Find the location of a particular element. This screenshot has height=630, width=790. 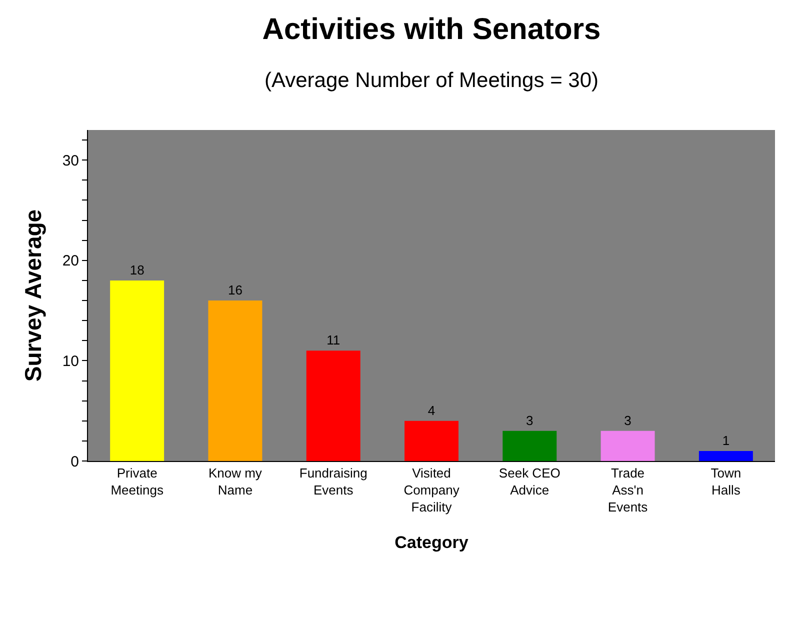

data-label: 1 is located at coordinates (726, 440).